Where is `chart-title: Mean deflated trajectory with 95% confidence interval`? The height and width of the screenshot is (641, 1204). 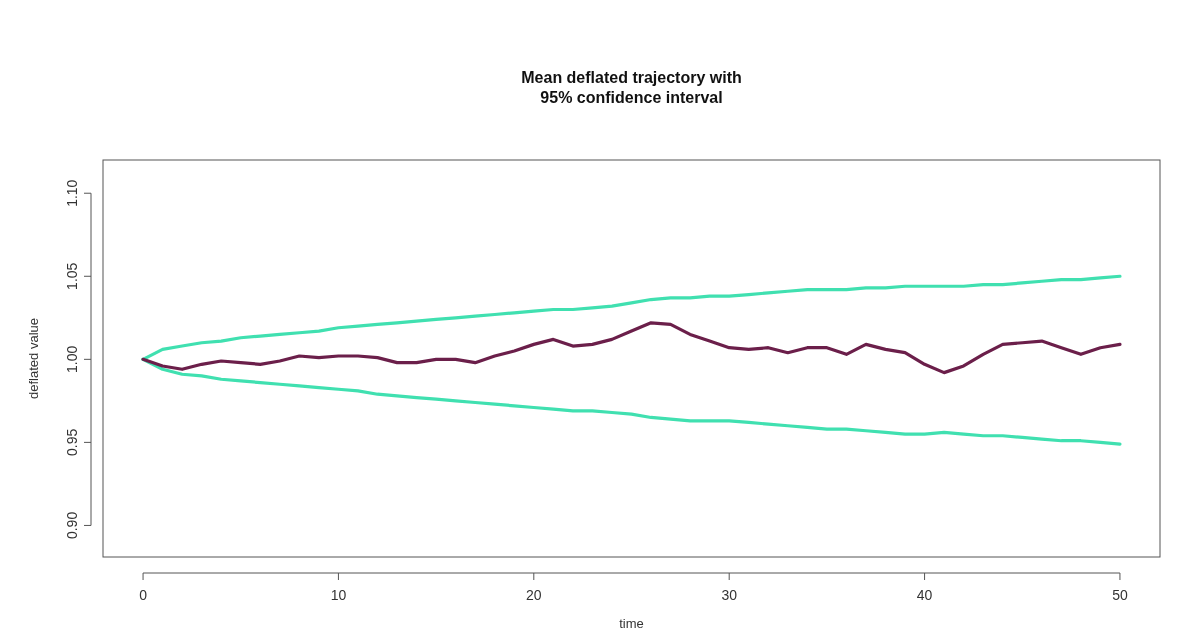
chart-title: Mean deflated trajectory with 95% confidence interval is located at coordinates (631, 87).